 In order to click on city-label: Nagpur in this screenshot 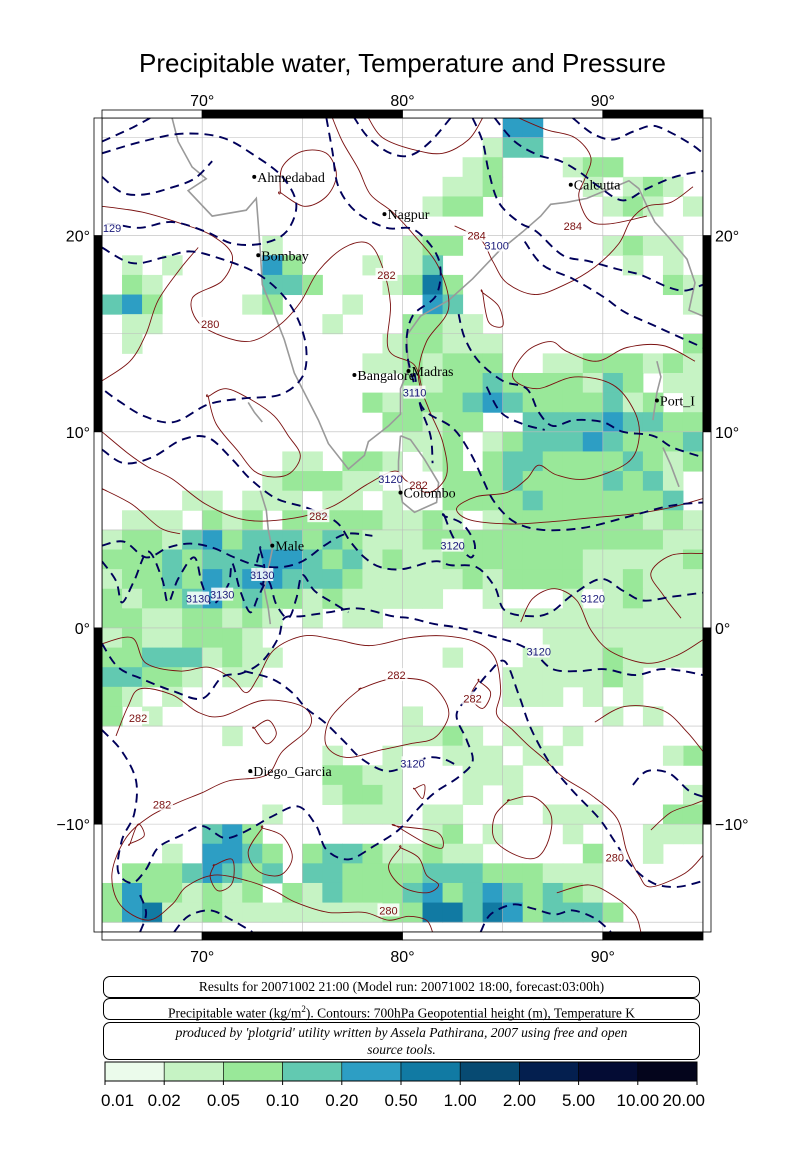, I will do `click(408, 215)`.